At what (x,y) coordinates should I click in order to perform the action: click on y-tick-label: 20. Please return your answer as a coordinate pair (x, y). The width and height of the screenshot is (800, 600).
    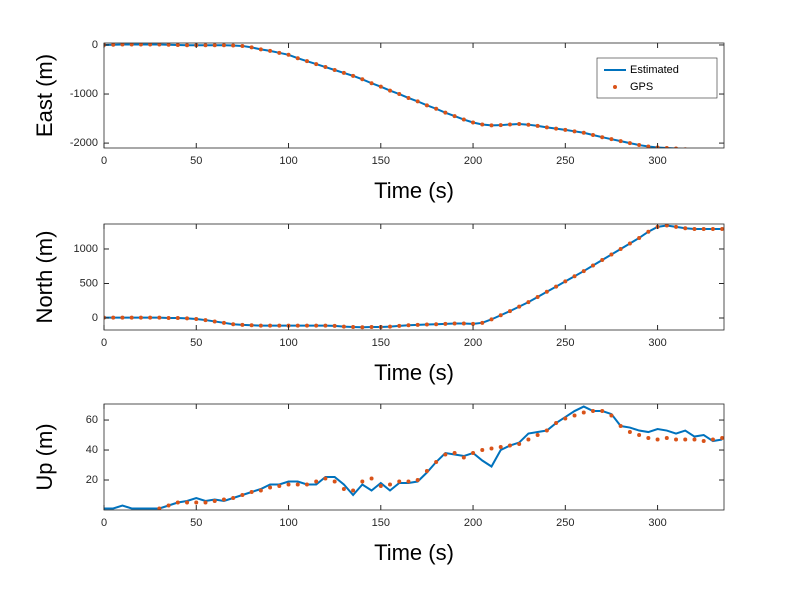
    Looking at the image, I should click on (92, 480).